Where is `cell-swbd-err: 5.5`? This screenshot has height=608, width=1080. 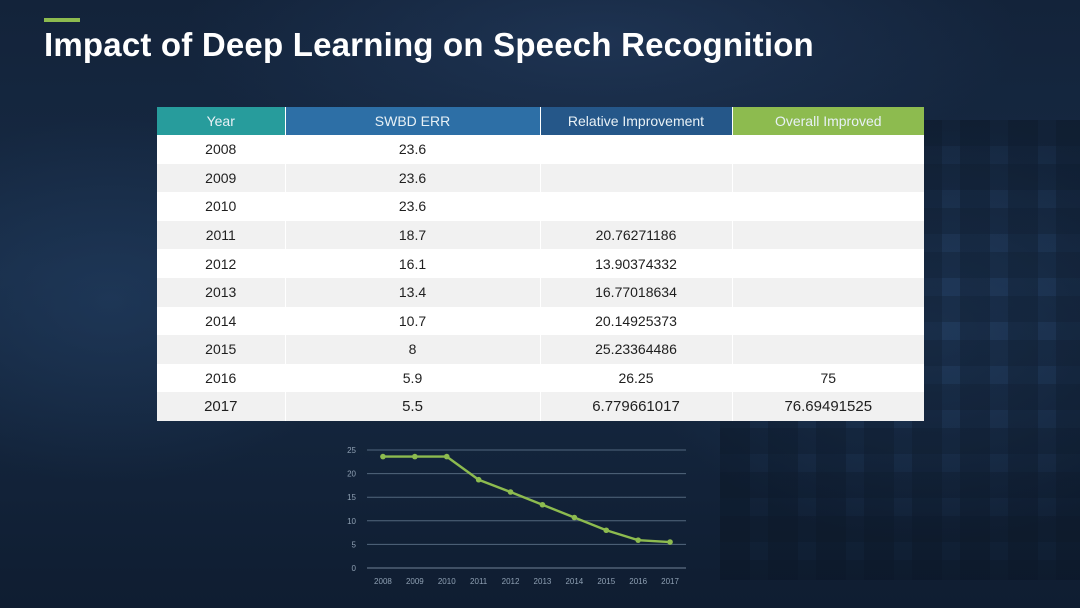
cell-swbd-err: 5.5 is located at coordinates (413, 406).